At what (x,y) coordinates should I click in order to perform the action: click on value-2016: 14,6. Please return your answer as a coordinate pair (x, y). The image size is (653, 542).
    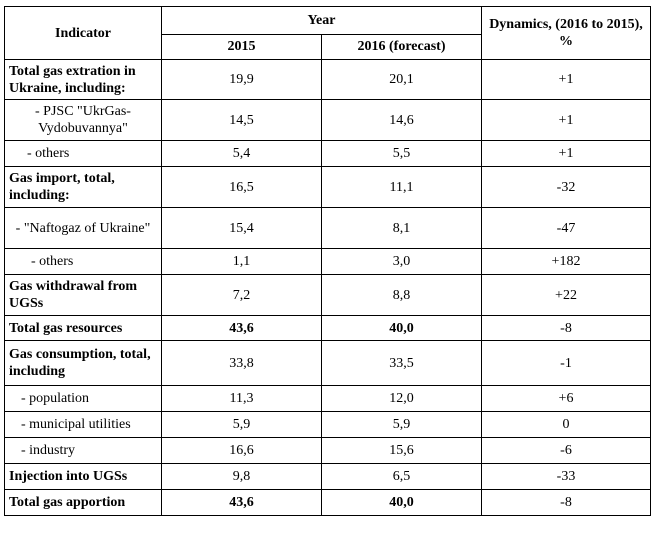
    Looking at the image, I should click on (401, 120).